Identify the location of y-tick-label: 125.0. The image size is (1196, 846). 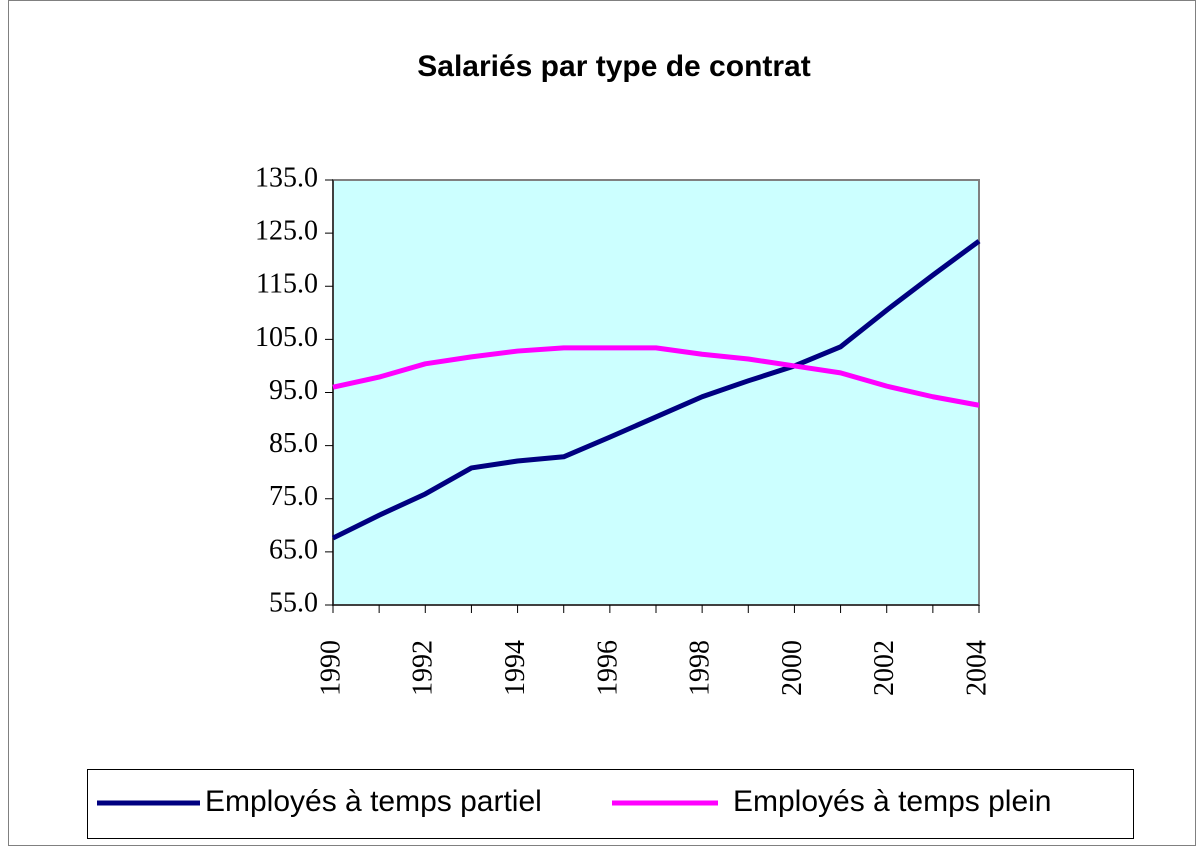
(286, 231).